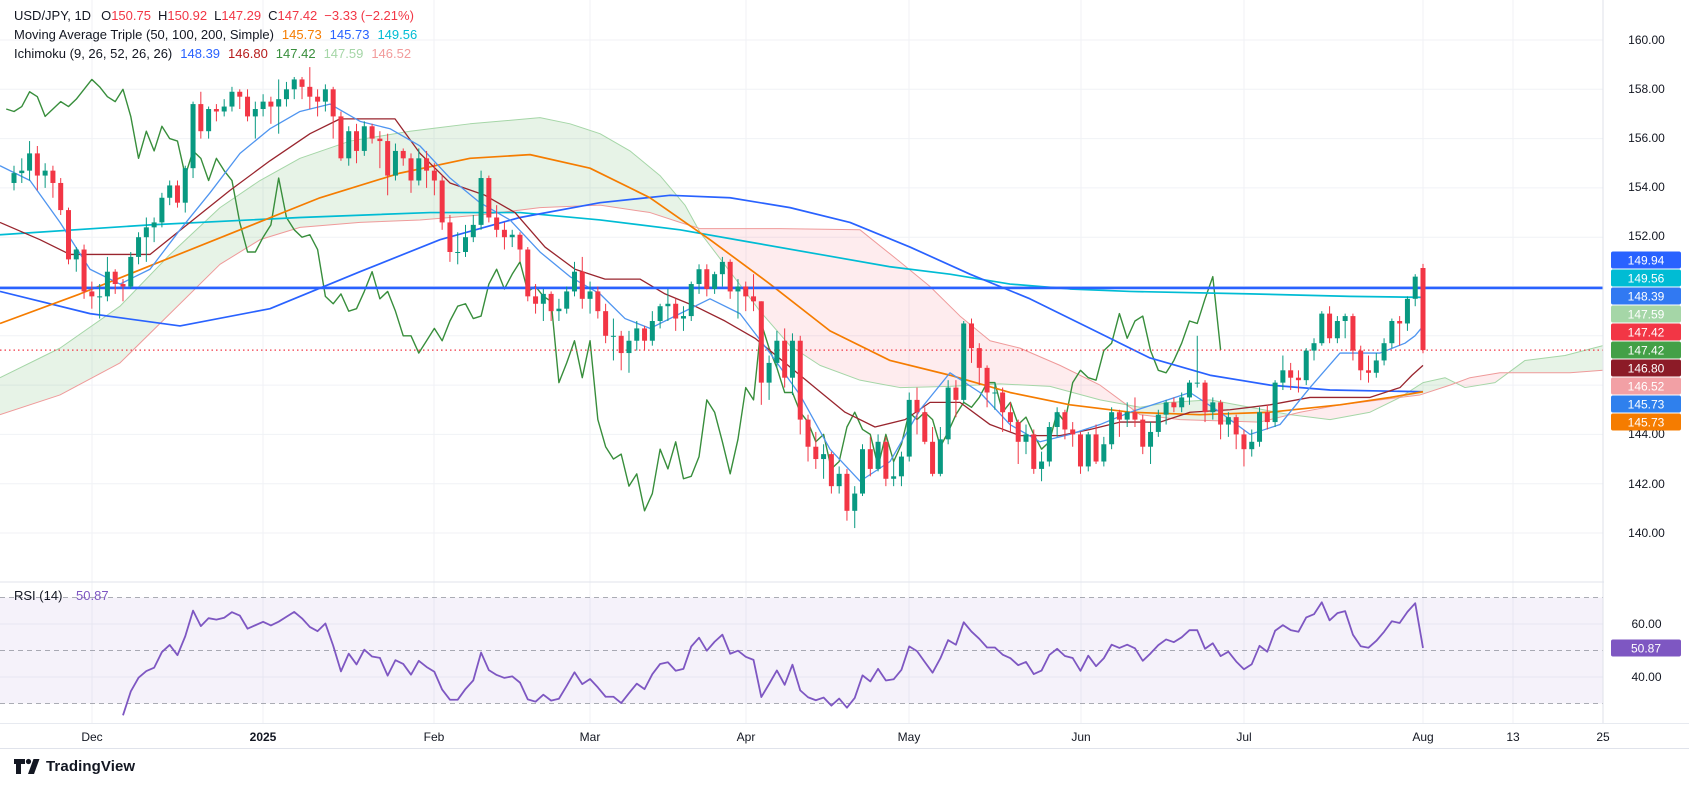  What do you see at coordinates (1244, 736) in the screenshot?
I see `time-axis-label: Jul` at bounding box center [1244, 736].